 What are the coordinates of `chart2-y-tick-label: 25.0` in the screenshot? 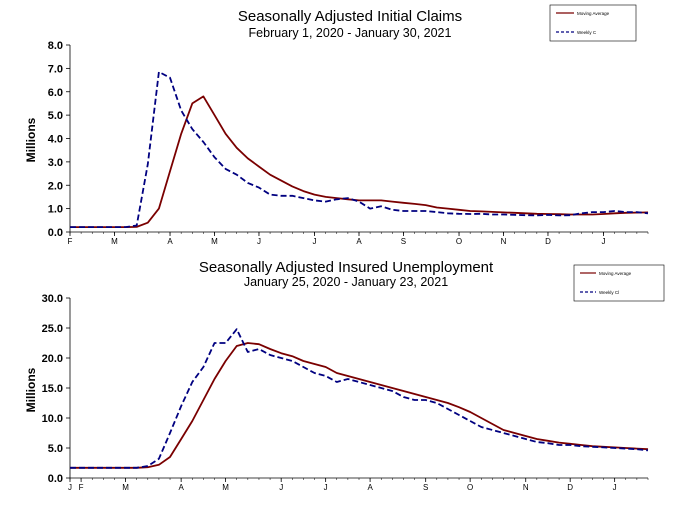 It's located at (52, 329).